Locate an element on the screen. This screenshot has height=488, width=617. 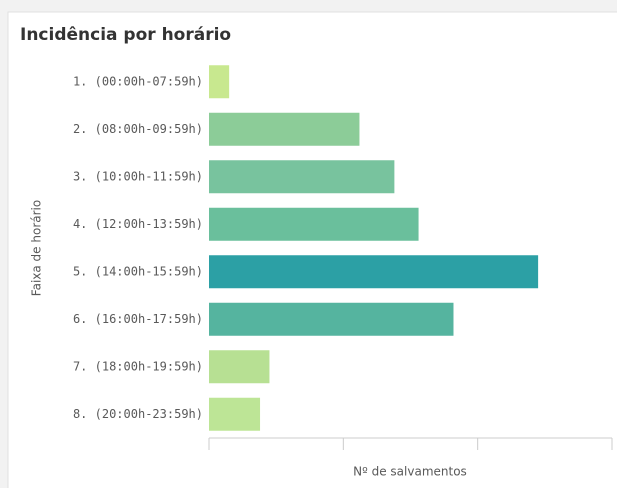
y-tick-label: 8. (20:00h-23:59h) is located at coordinates (138, 414).